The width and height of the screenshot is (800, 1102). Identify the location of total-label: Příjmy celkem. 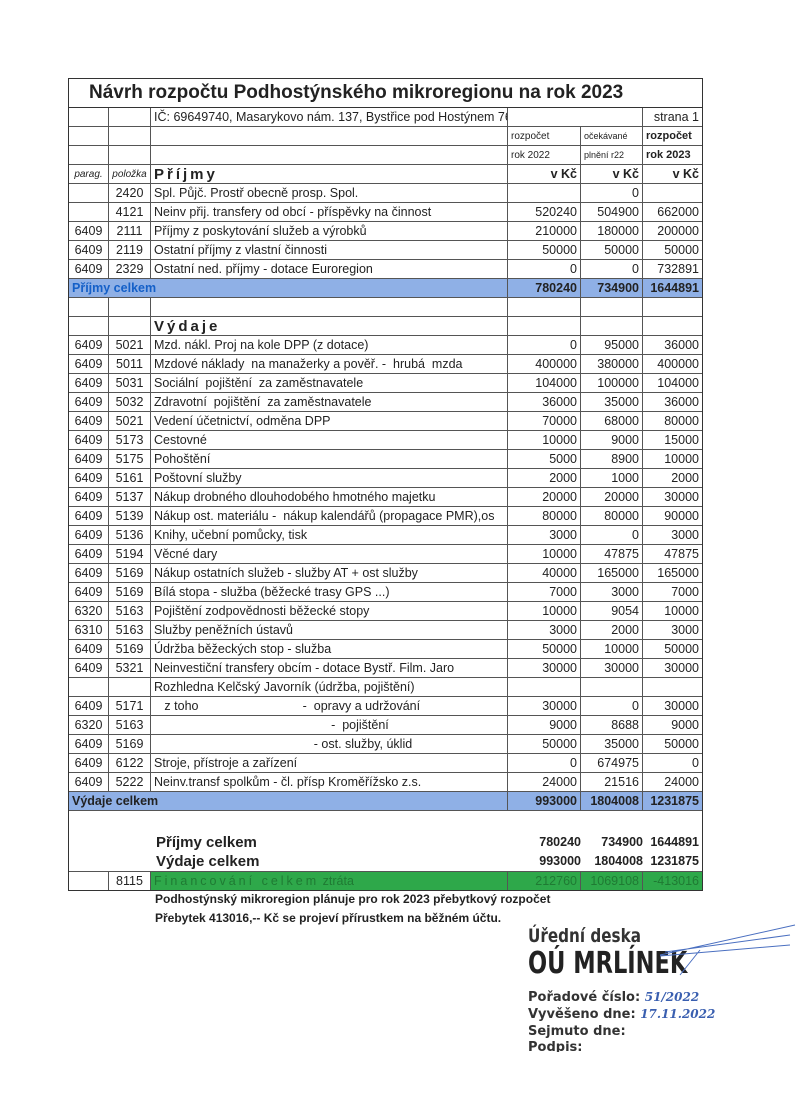
(114, 288).